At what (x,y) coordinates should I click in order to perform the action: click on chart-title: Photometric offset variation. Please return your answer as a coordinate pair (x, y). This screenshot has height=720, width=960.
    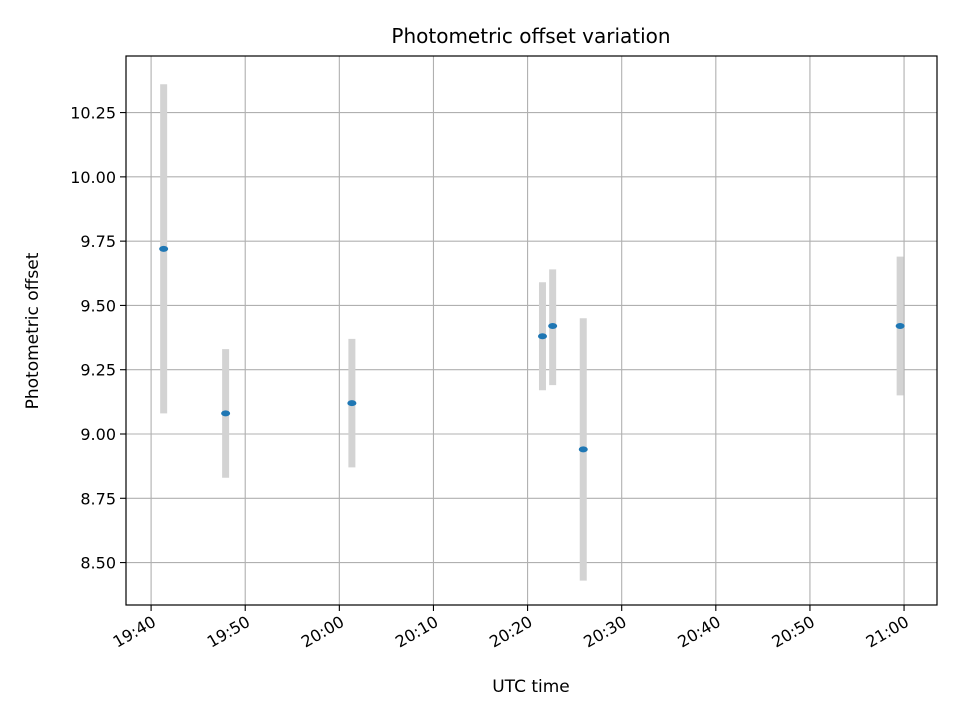
    Looking at the image, I should click on (530, 36).